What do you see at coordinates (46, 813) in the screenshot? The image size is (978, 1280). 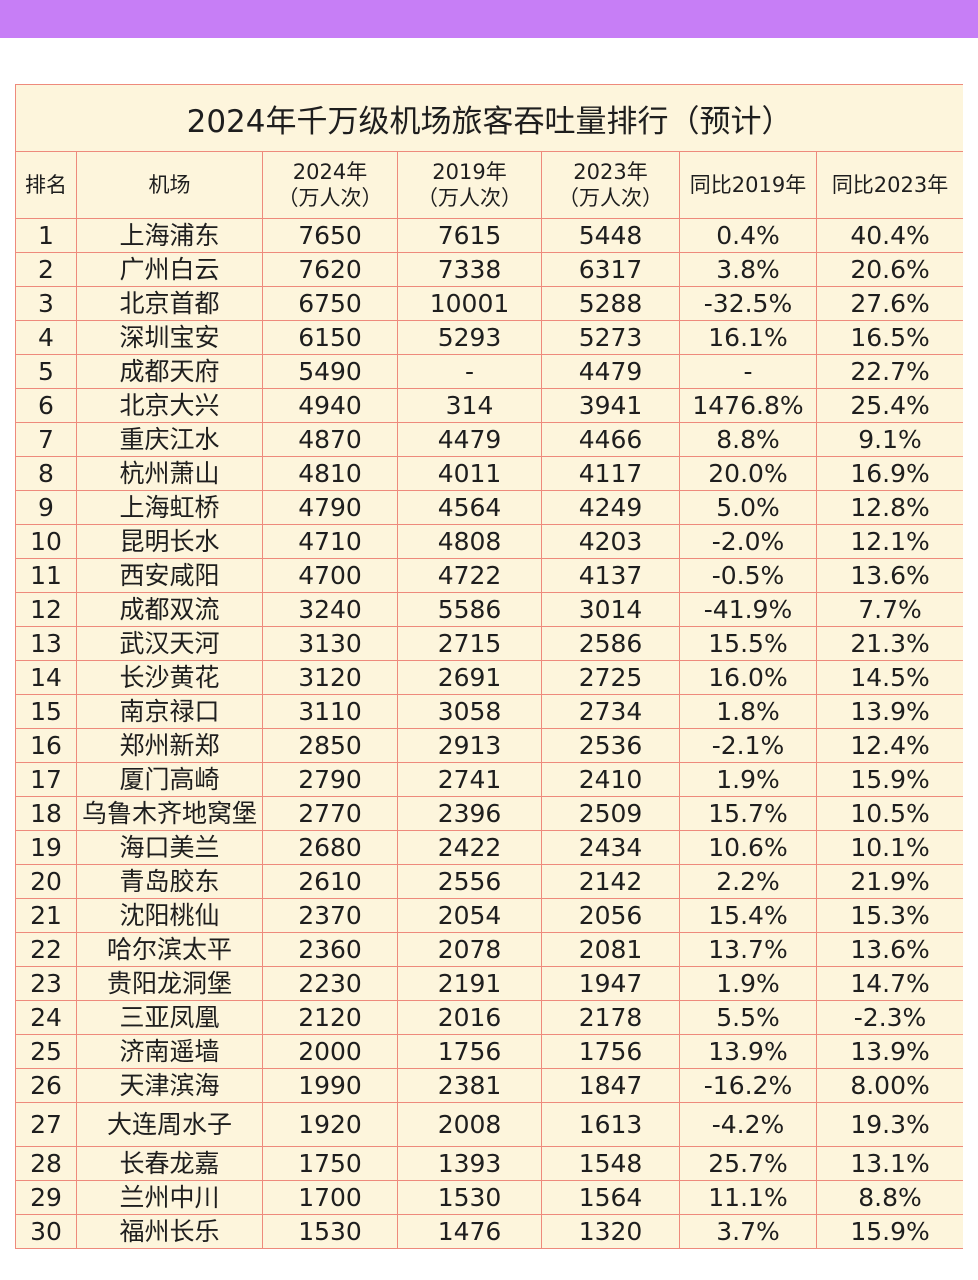 I see `cell: 18` at bounding box center [46, 813].